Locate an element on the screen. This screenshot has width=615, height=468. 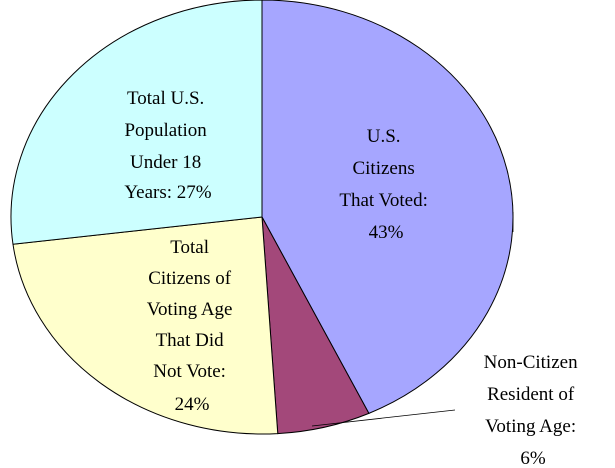
label-non-citizen: Non-Citizen Resident of Voting Age: 6% is located at coordinates (533, 410).